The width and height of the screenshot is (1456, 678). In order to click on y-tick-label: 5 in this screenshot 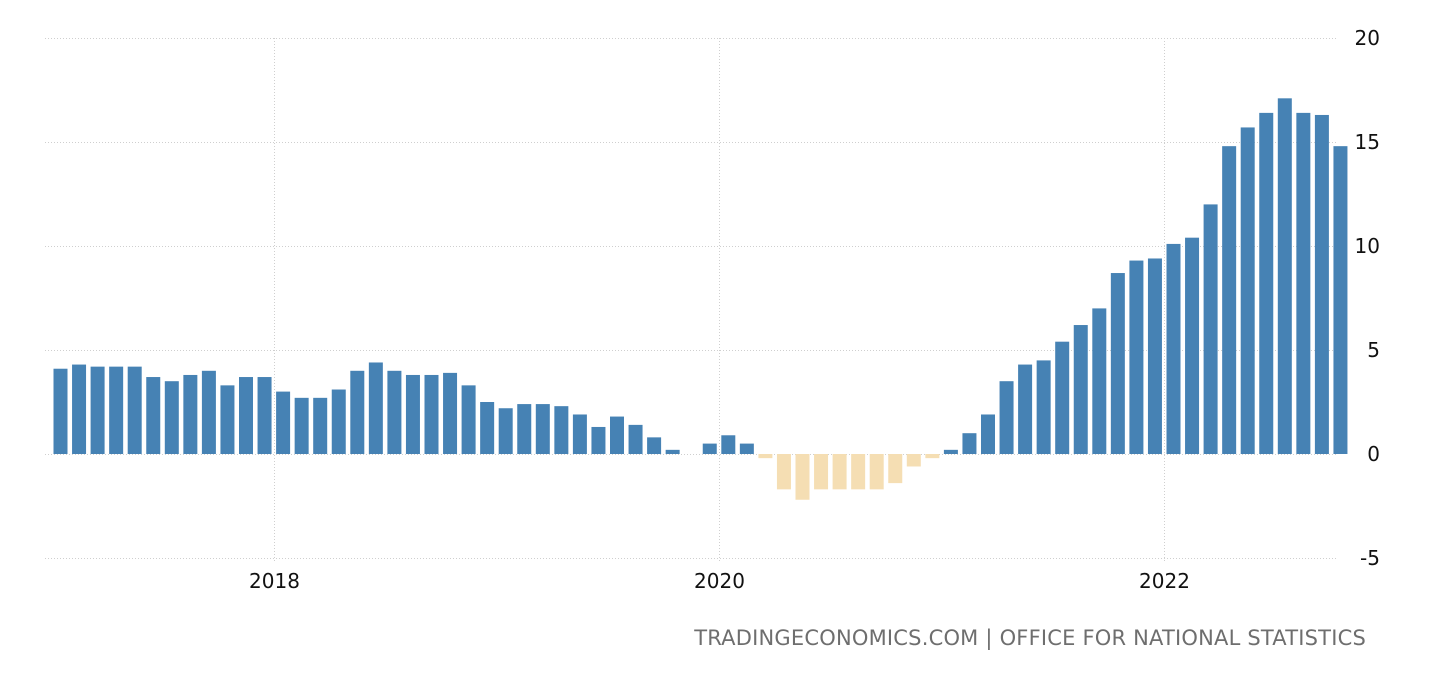, I will do `click(1373, 350)`.